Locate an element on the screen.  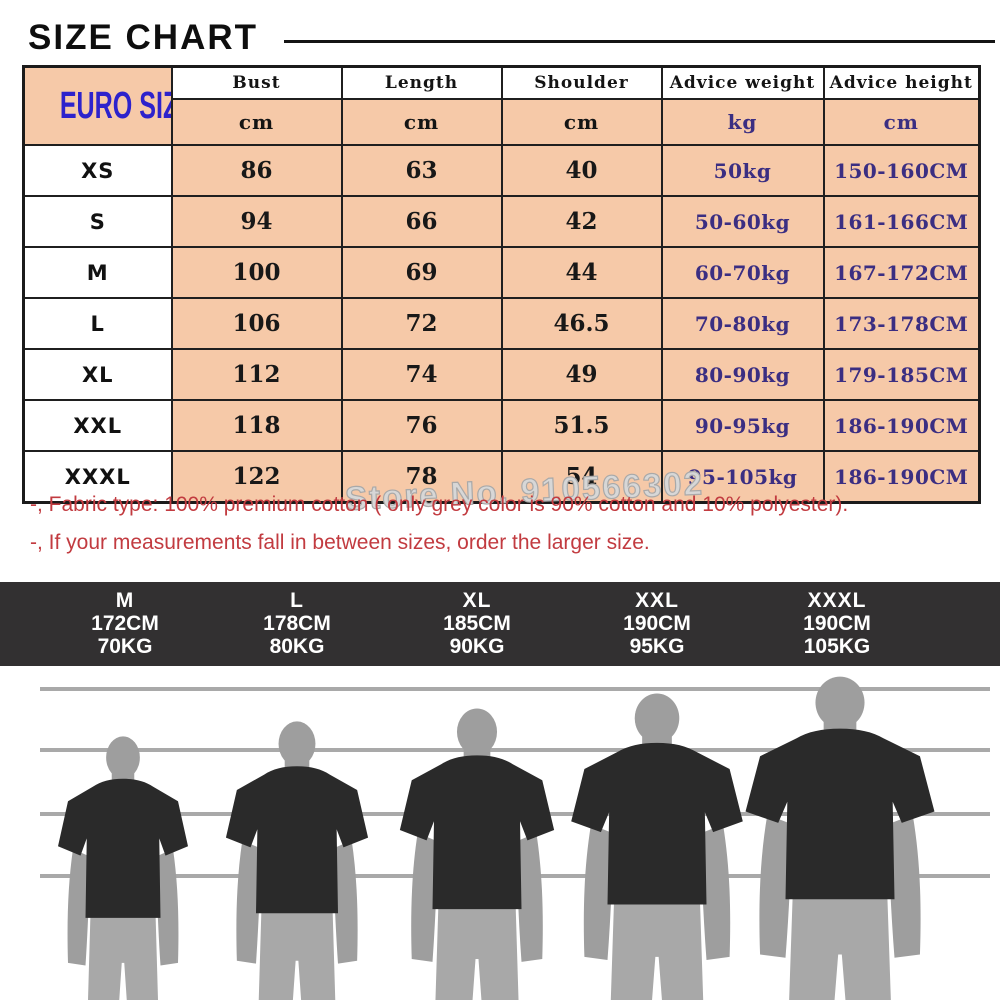
shoulder-value: 51.5 is located at coordinates (581, 425).